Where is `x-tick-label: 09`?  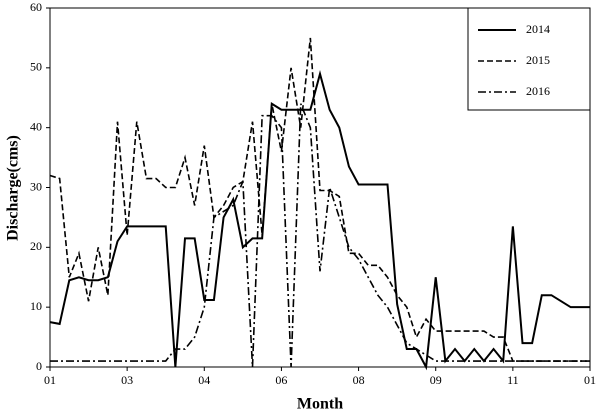 x-tick-label: 09 is located at coordinates (436, 380).